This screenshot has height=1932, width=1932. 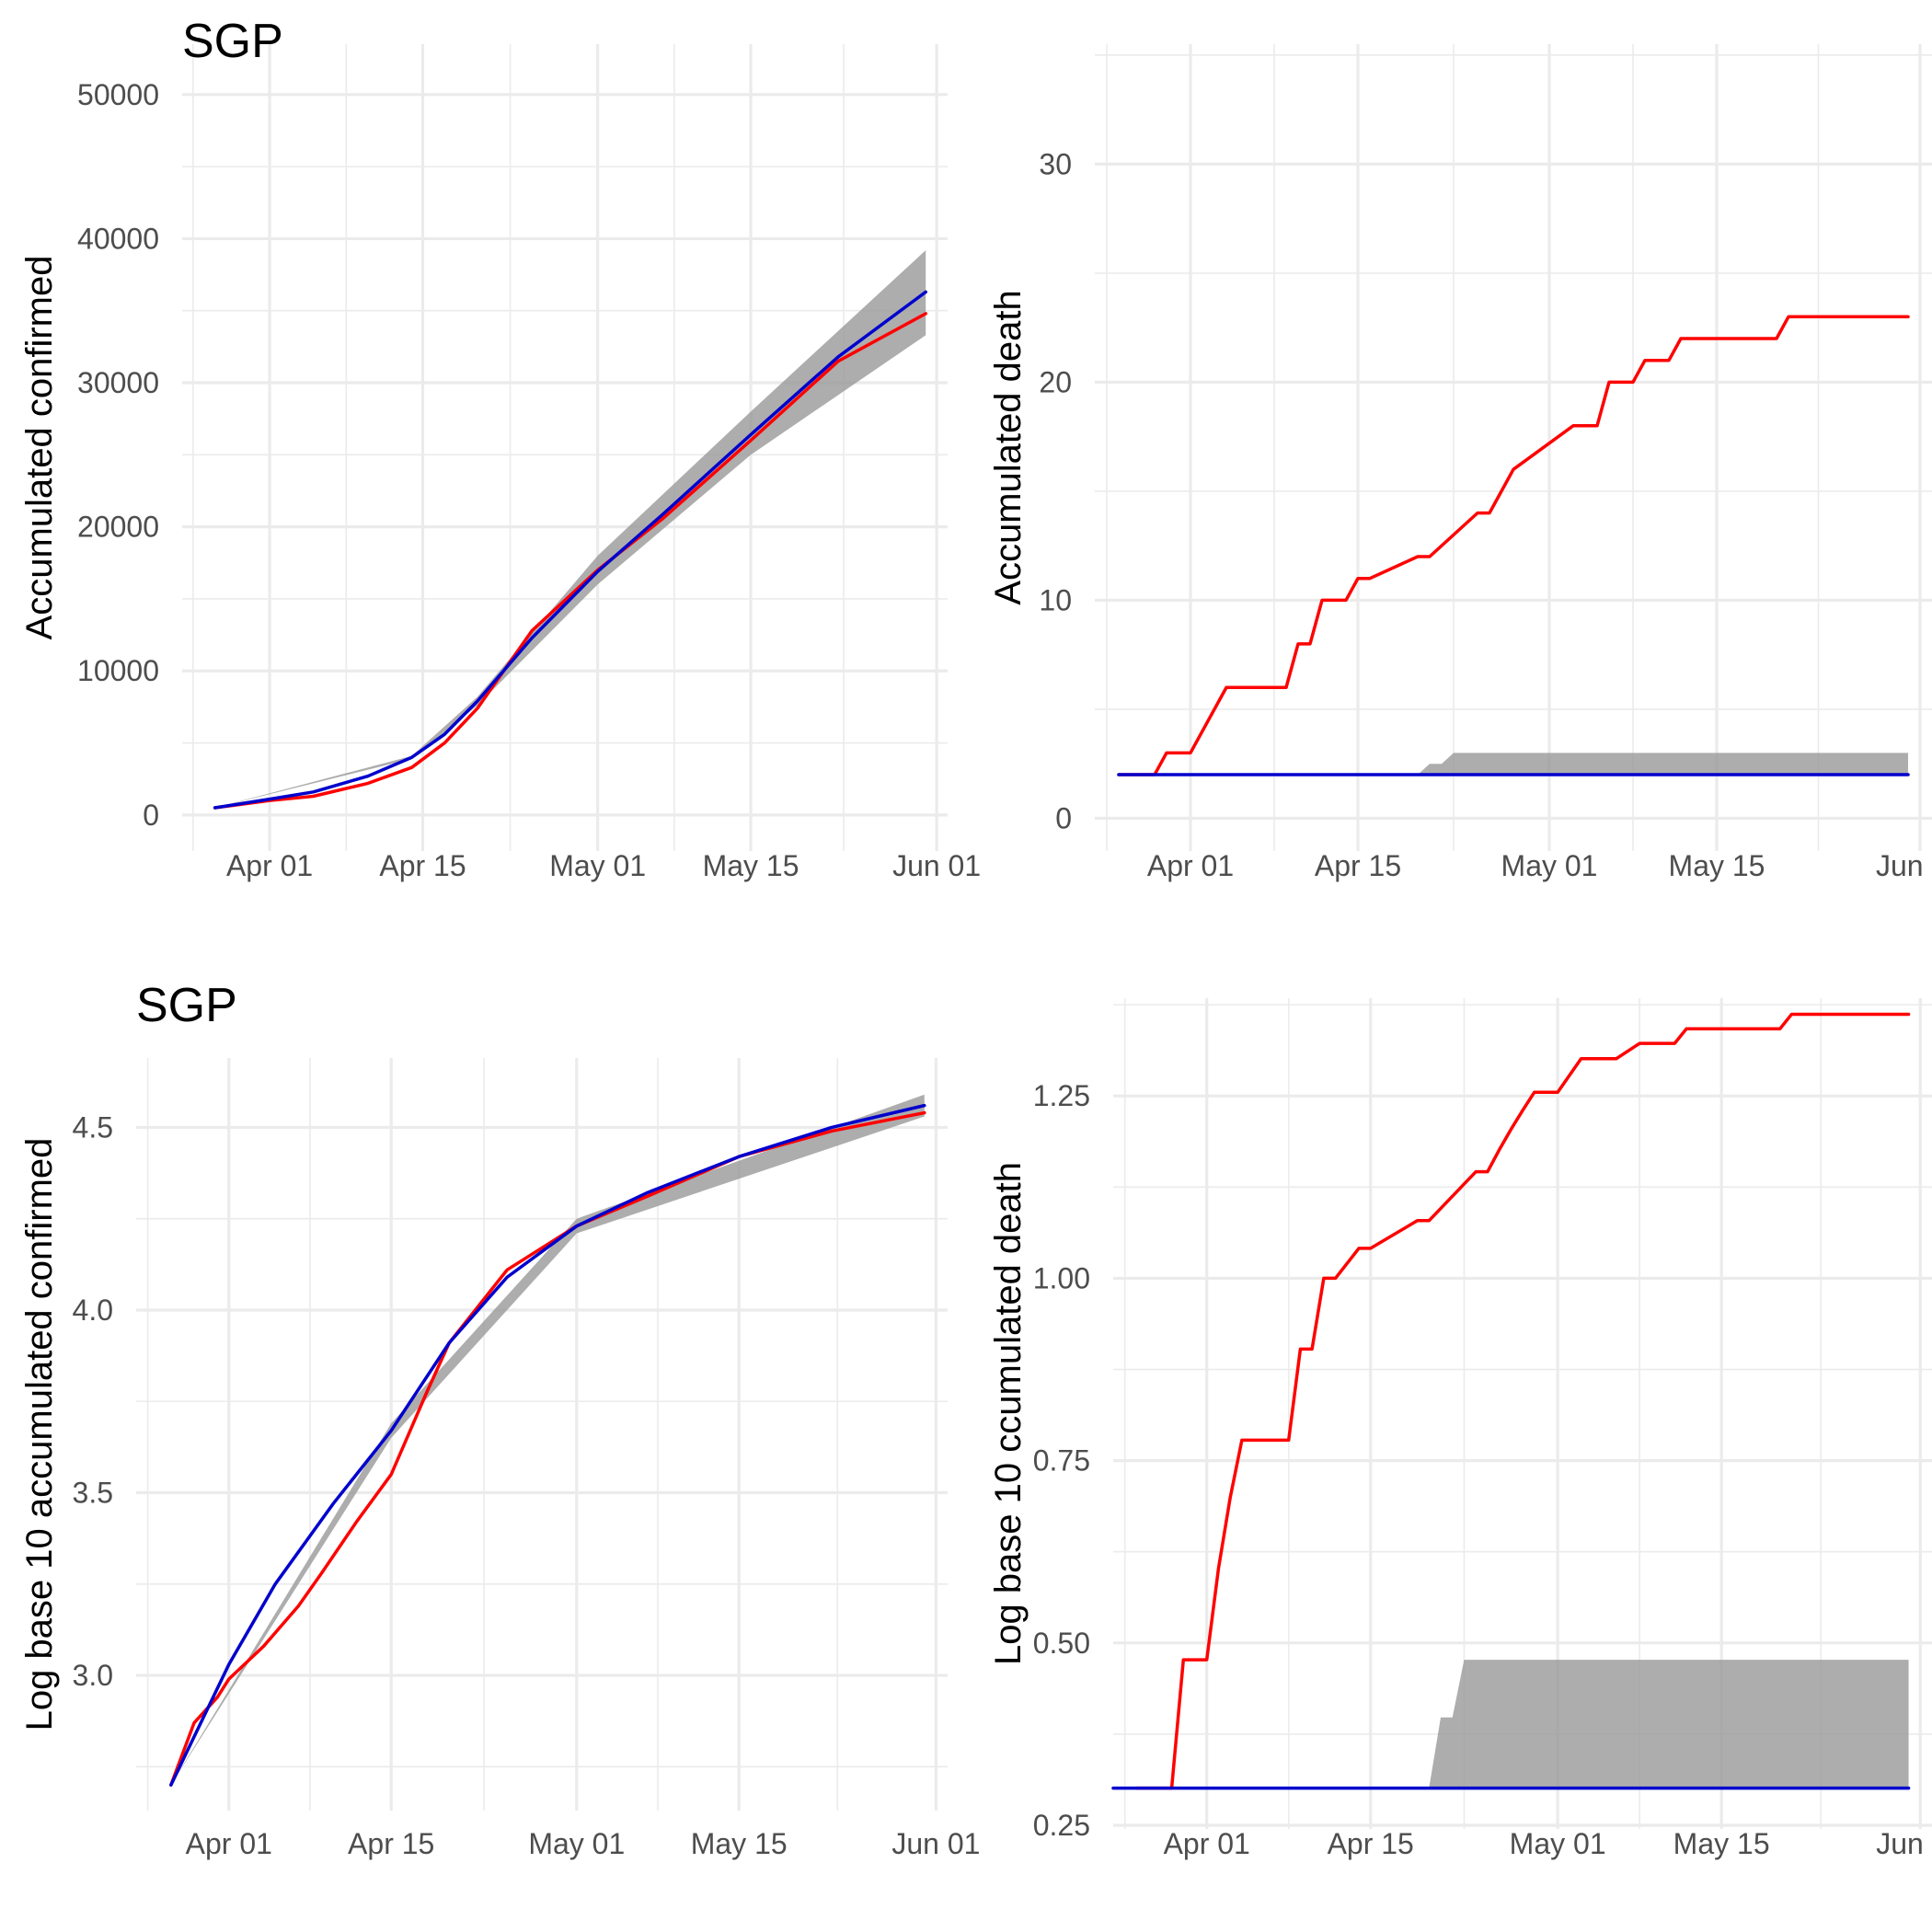 What do you see at coordinates (93, 1675) in the screenshot?
I see `y-tick-label: 3.0` at bounding box center [93, 1675].